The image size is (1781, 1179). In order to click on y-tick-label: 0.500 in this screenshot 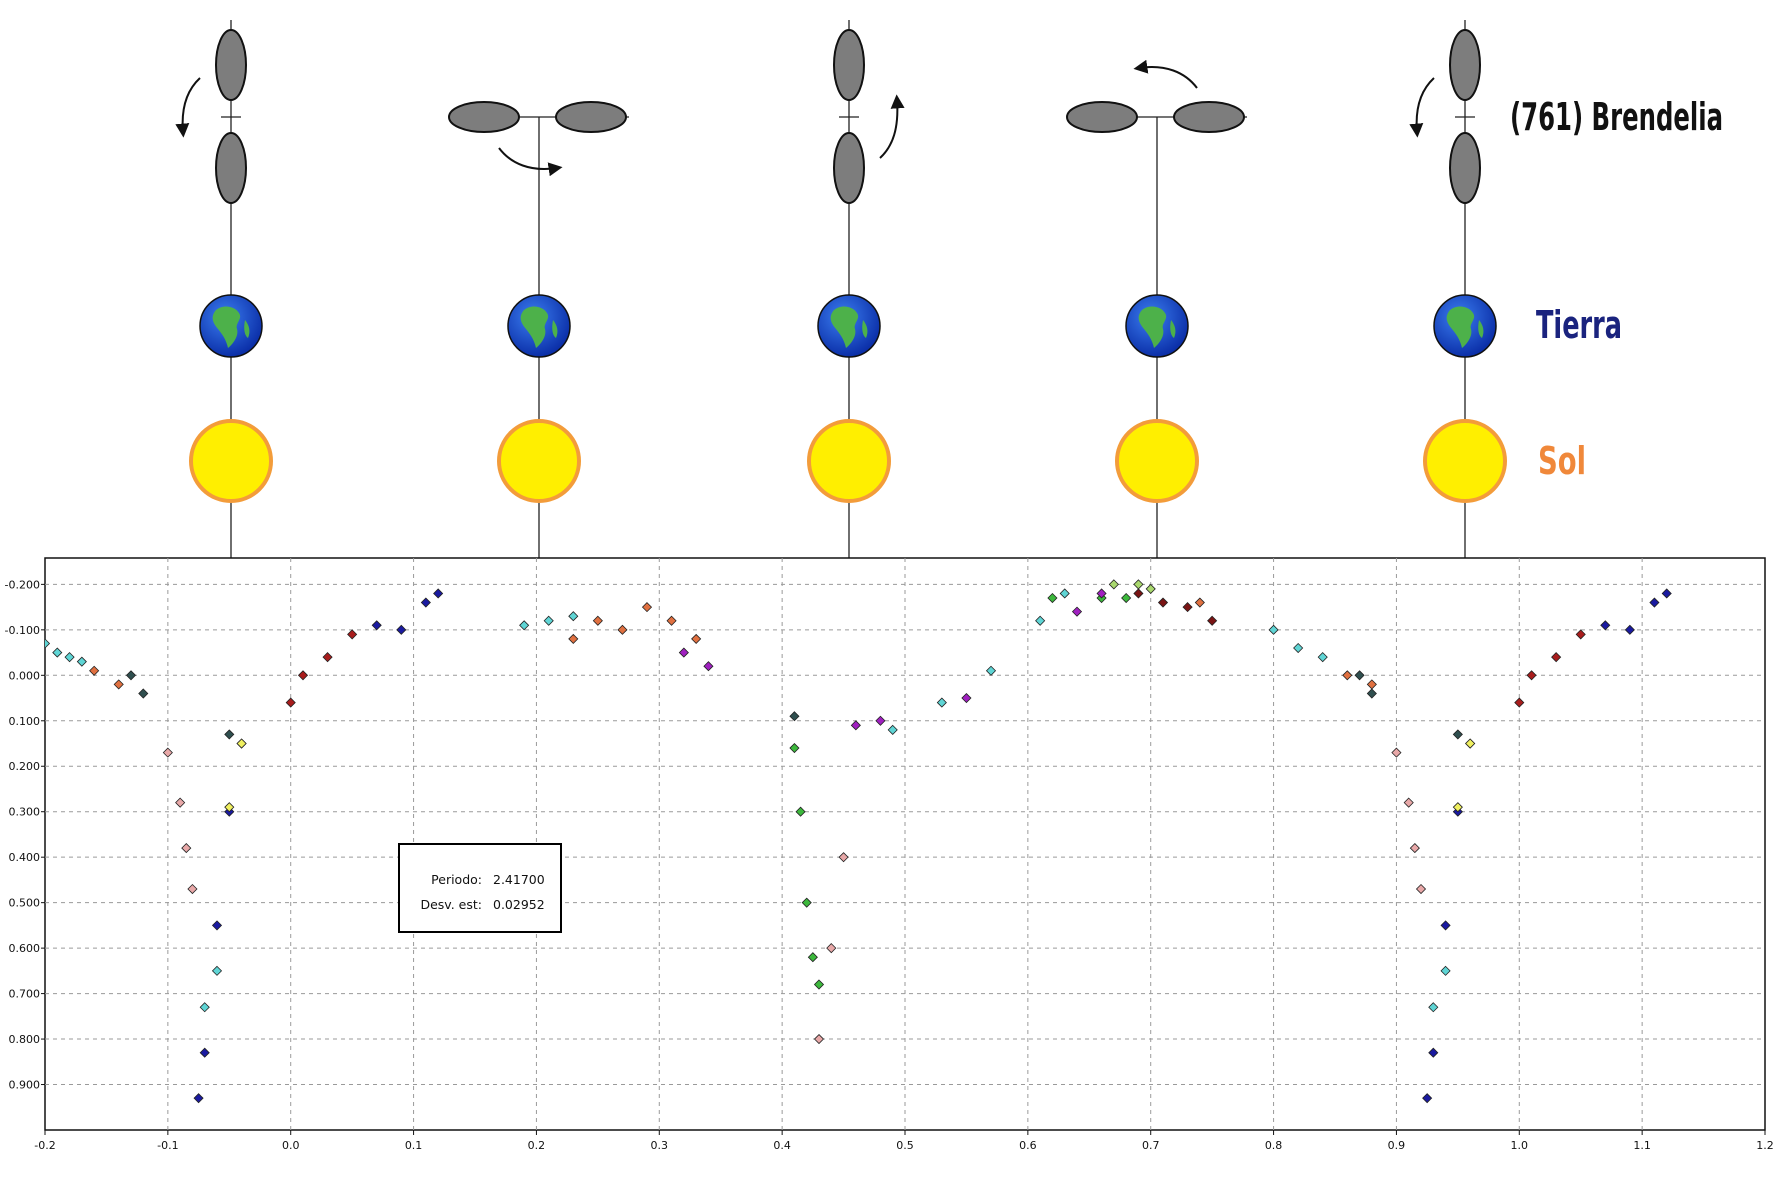, I will do `click(25, 903)`.